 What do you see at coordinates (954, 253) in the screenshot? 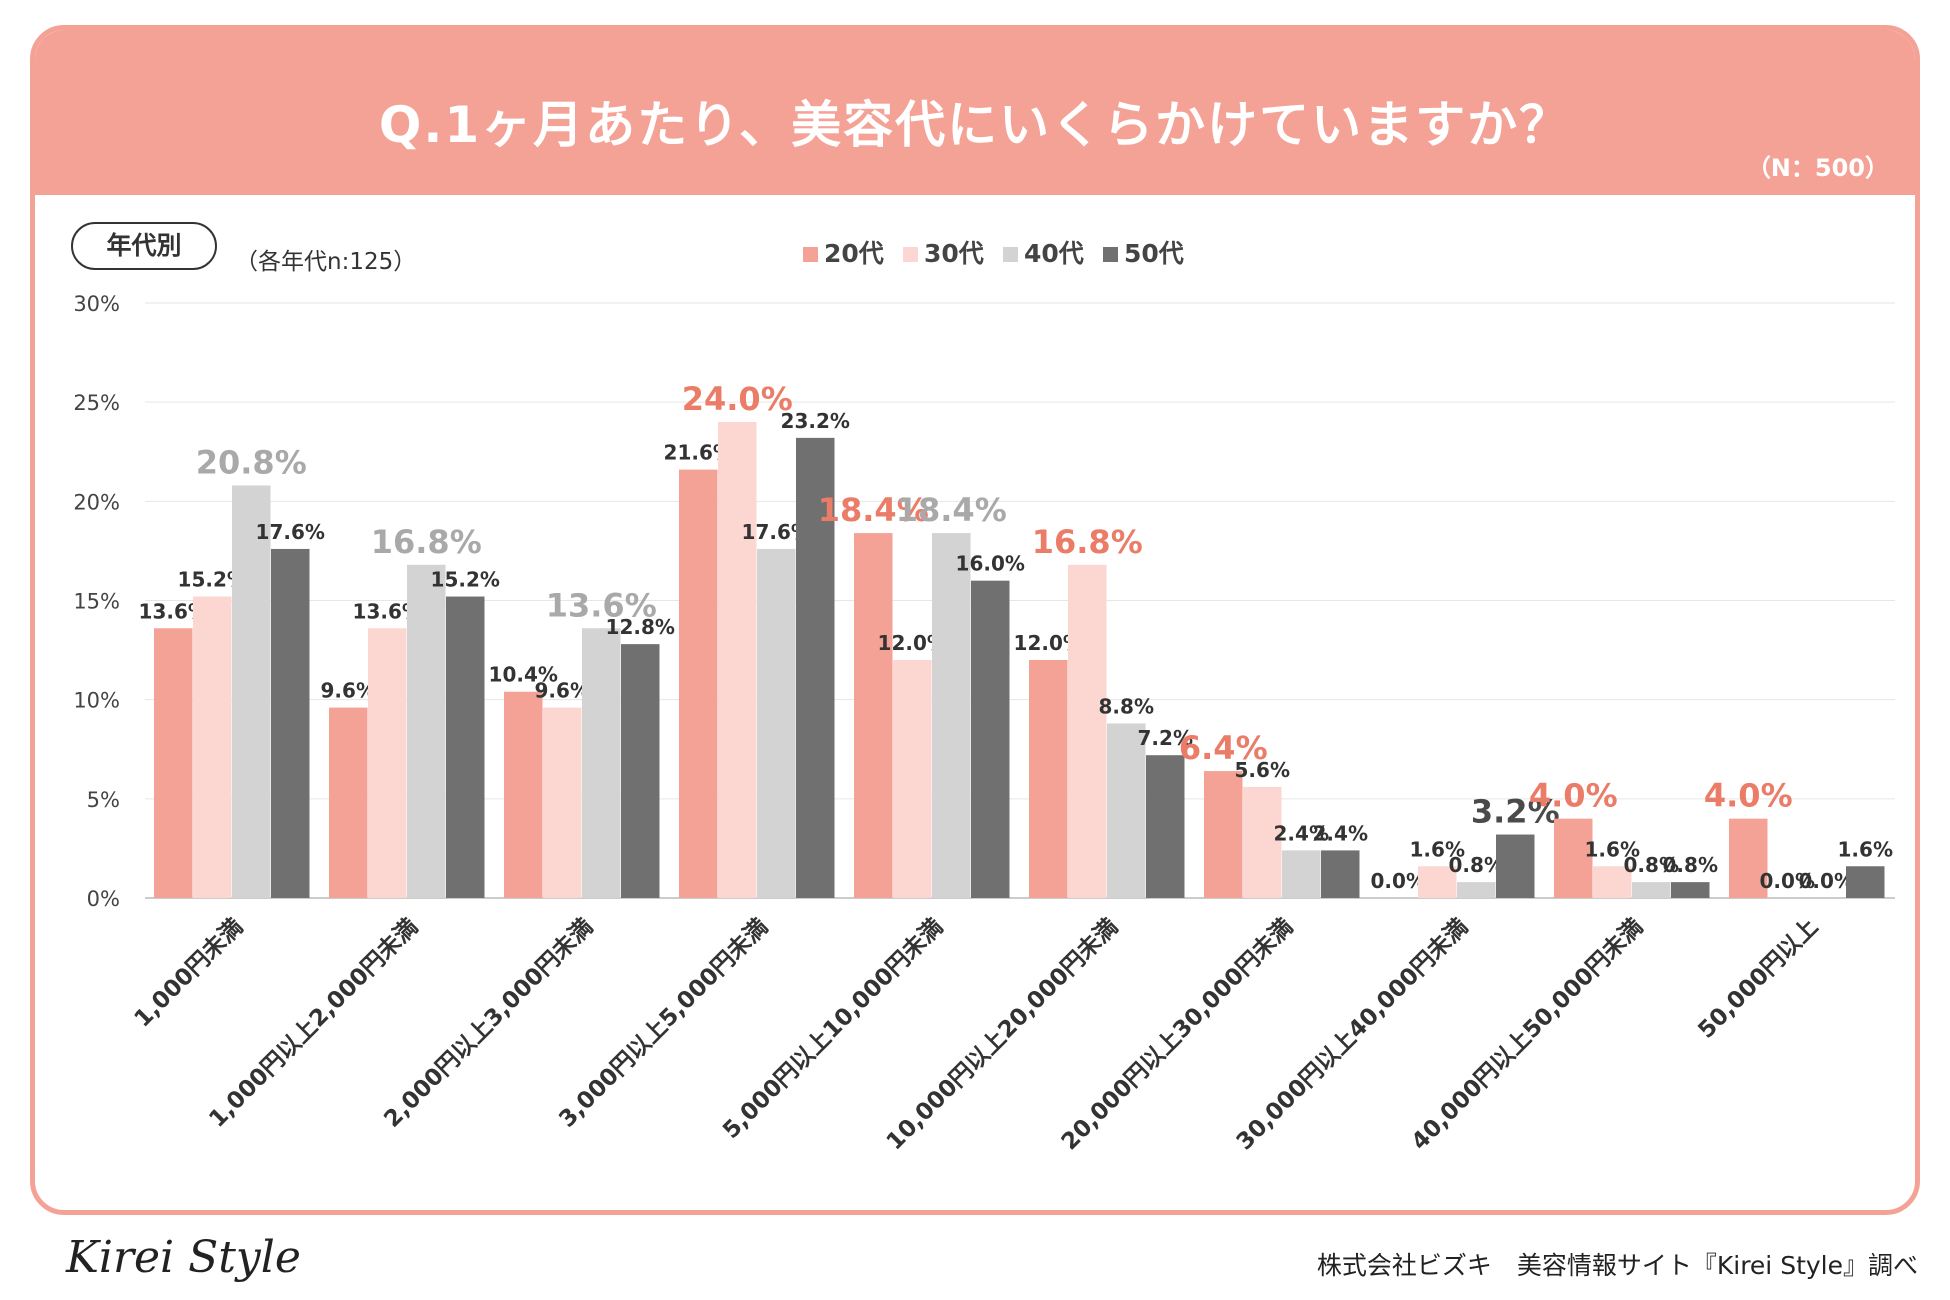
I see `legend-label: 30代` at bounding box center [954, 253].